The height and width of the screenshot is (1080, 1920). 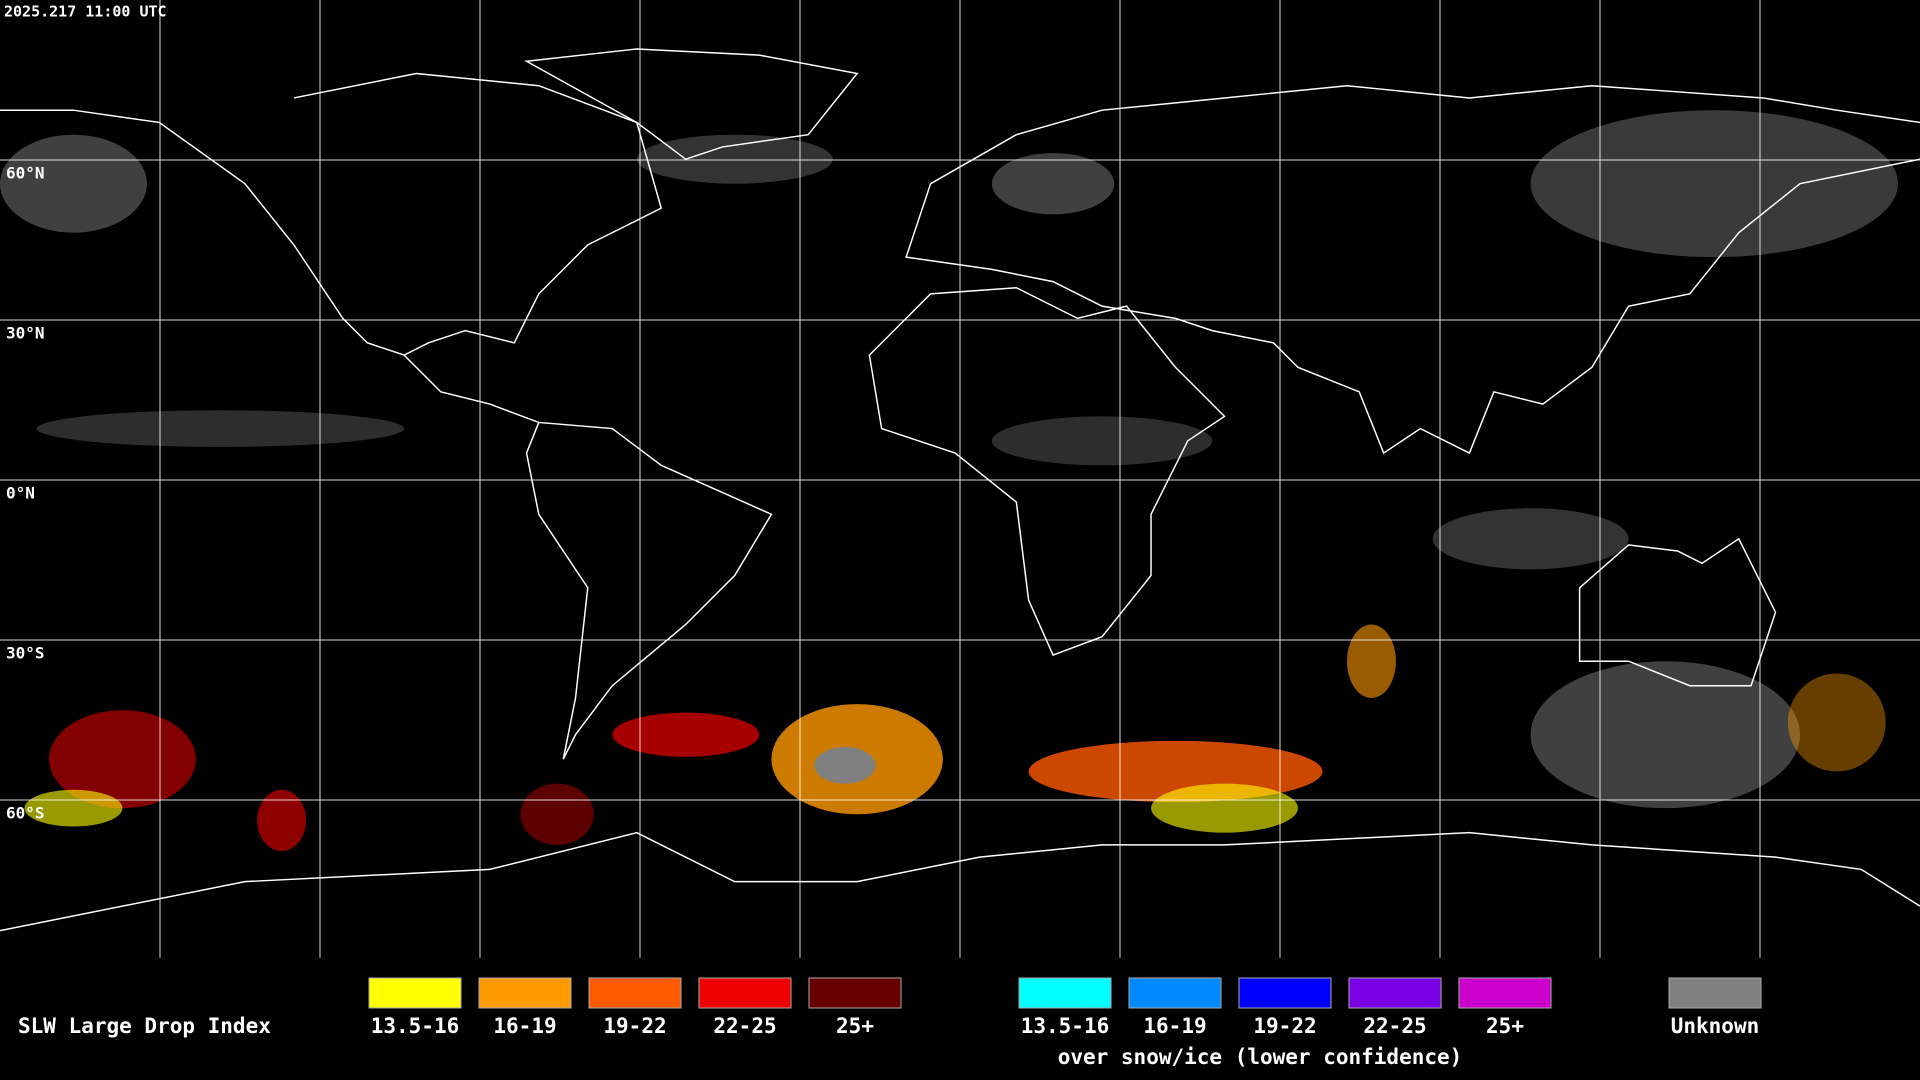 I want to click on legend-title: SLW Large Drop Index, so click(x=144, y=1026).